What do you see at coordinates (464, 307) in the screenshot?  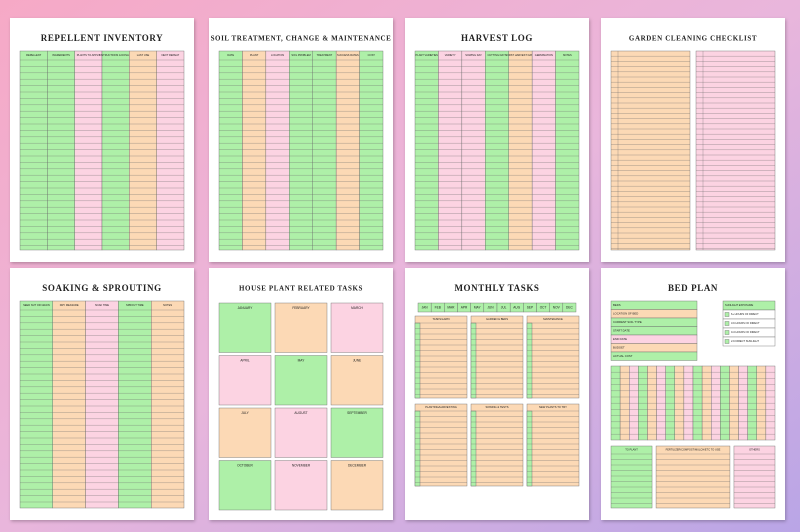 I see `month-label: APR` at bounding box center [464, 307].